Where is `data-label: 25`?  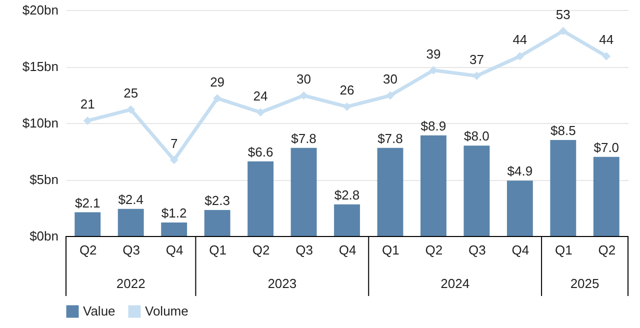 data-label: 25 is located at coordinates (131, 93).